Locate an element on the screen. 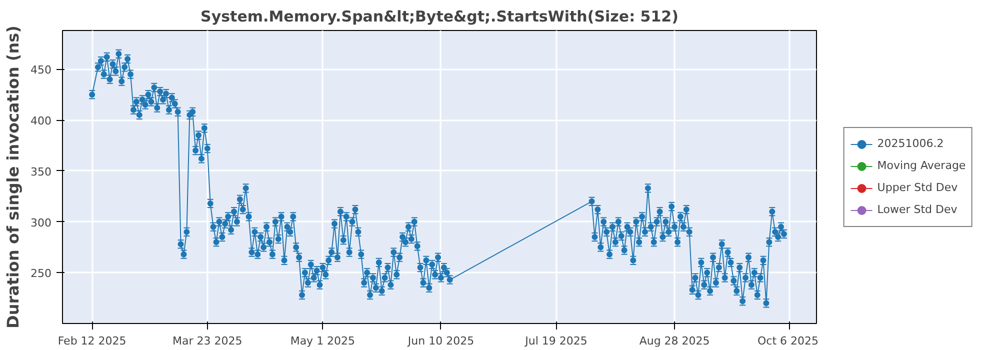 This screenshot has height=350, width=1000. chart-title: System.Memory.Span&lt;Byte&gt;.StartsWith(Size: 512) is located at coordinates (439, 17).